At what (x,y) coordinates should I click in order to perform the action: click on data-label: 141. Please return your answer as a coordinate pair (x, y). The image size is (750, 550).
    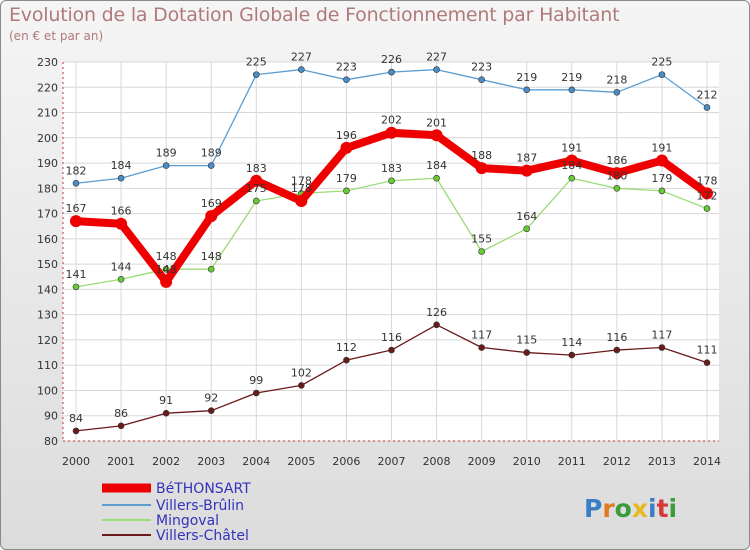
    Looking at the image, I should click on (76, 274).